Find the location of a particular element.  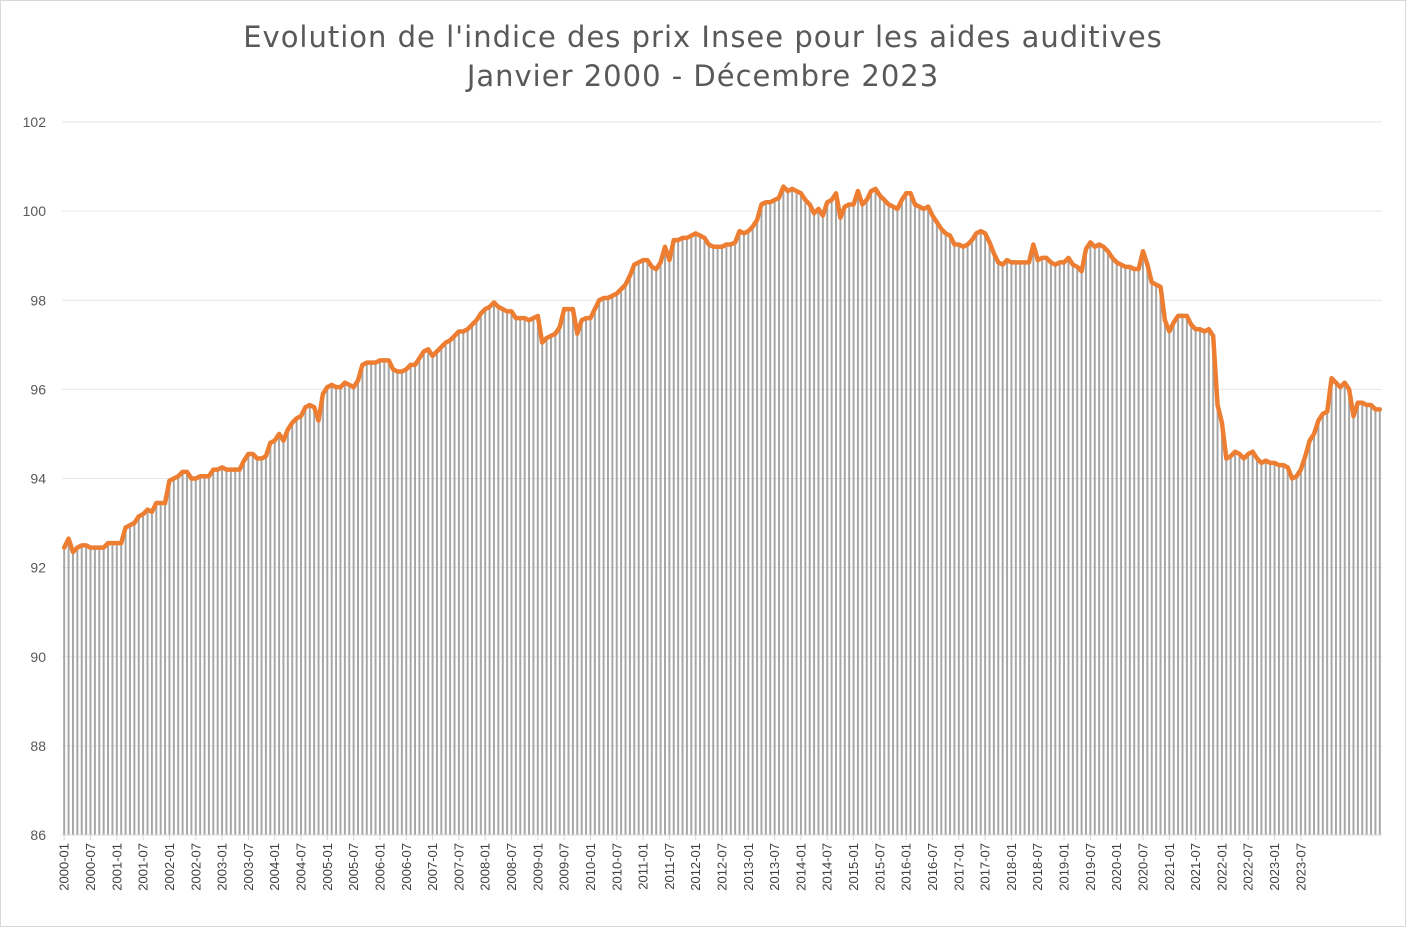

x-tick-label: 2008-07 is located at coordinates (511, 867).